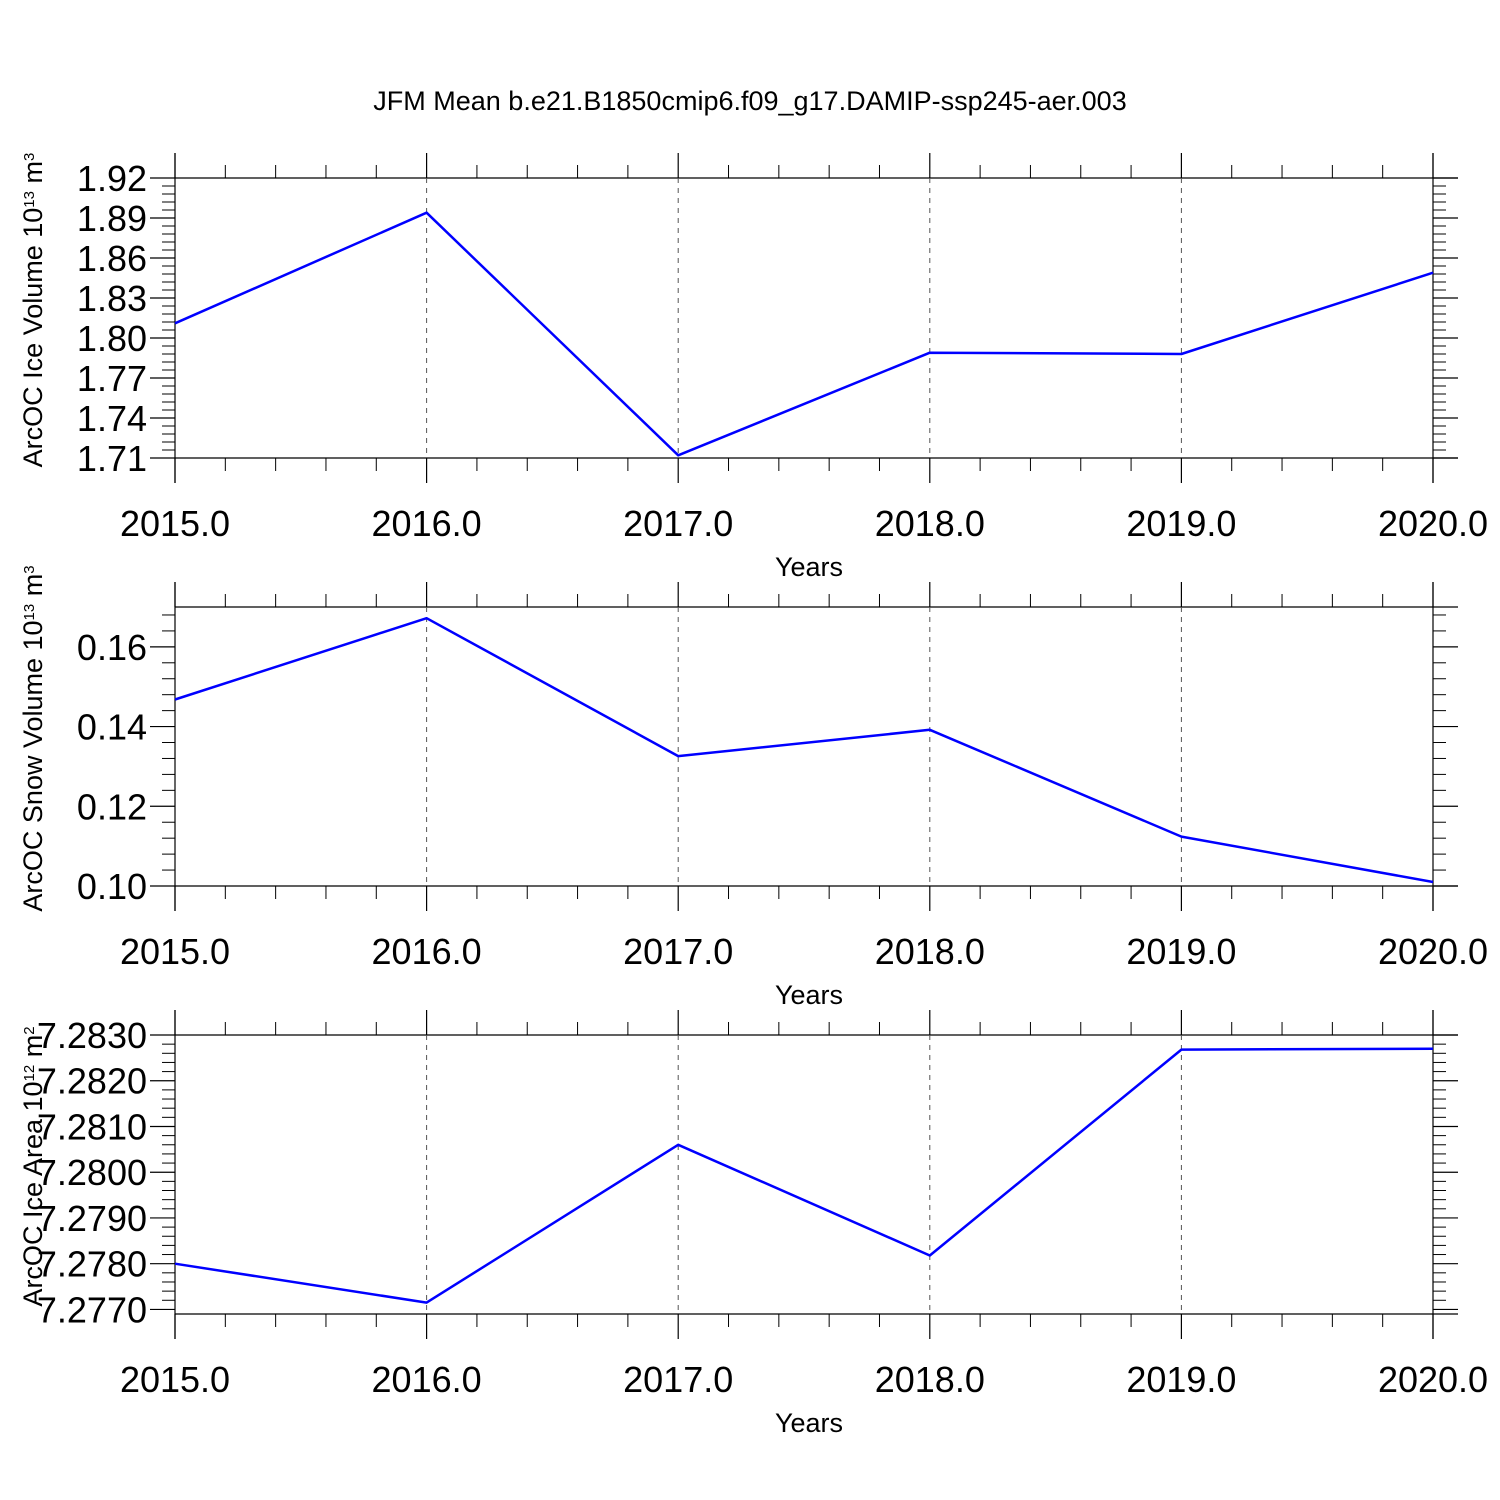 Image resolution: width=1500 pixels, height=1500 pixels. I want to click on y-tick-label: 1.89, so click(112, 218).